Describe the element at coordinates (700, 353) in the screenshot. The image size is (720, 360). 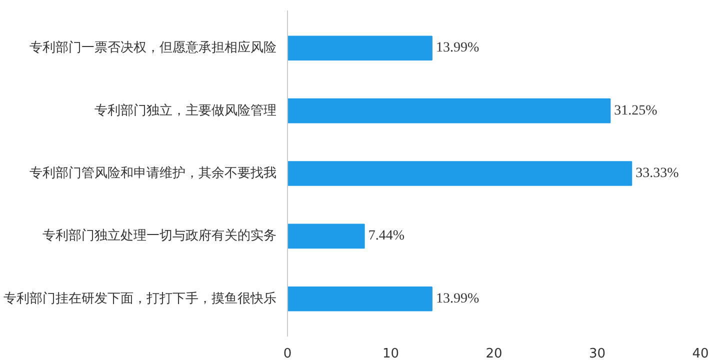
I see `x-tick-label: 40` at that location.